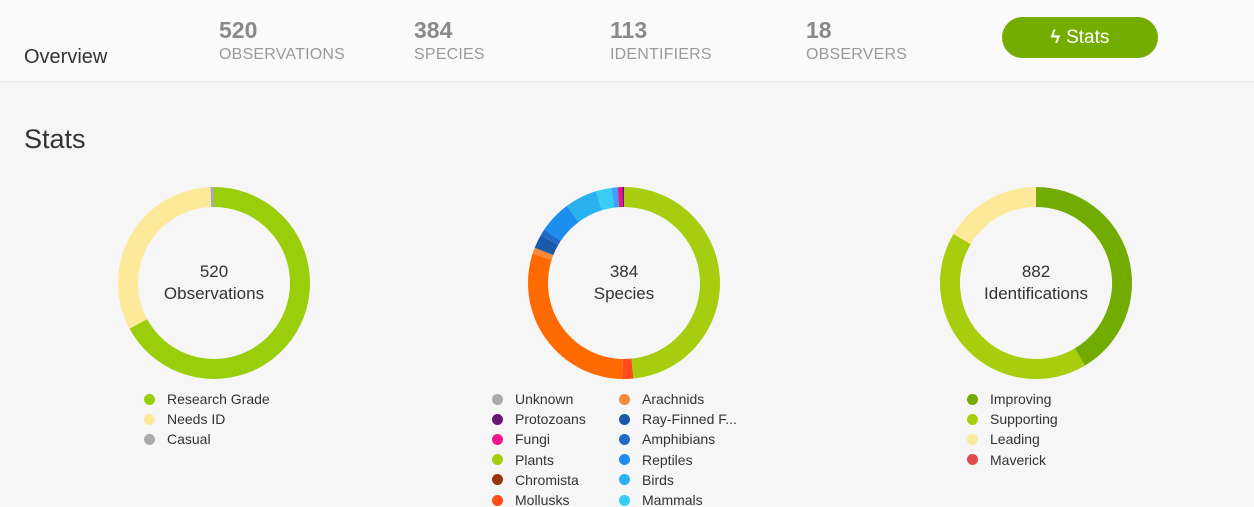  What do you see at coordinates (218, 399) in the screenshot?
I see `legend-label: Research Grade` at bounding box center [218, 399].